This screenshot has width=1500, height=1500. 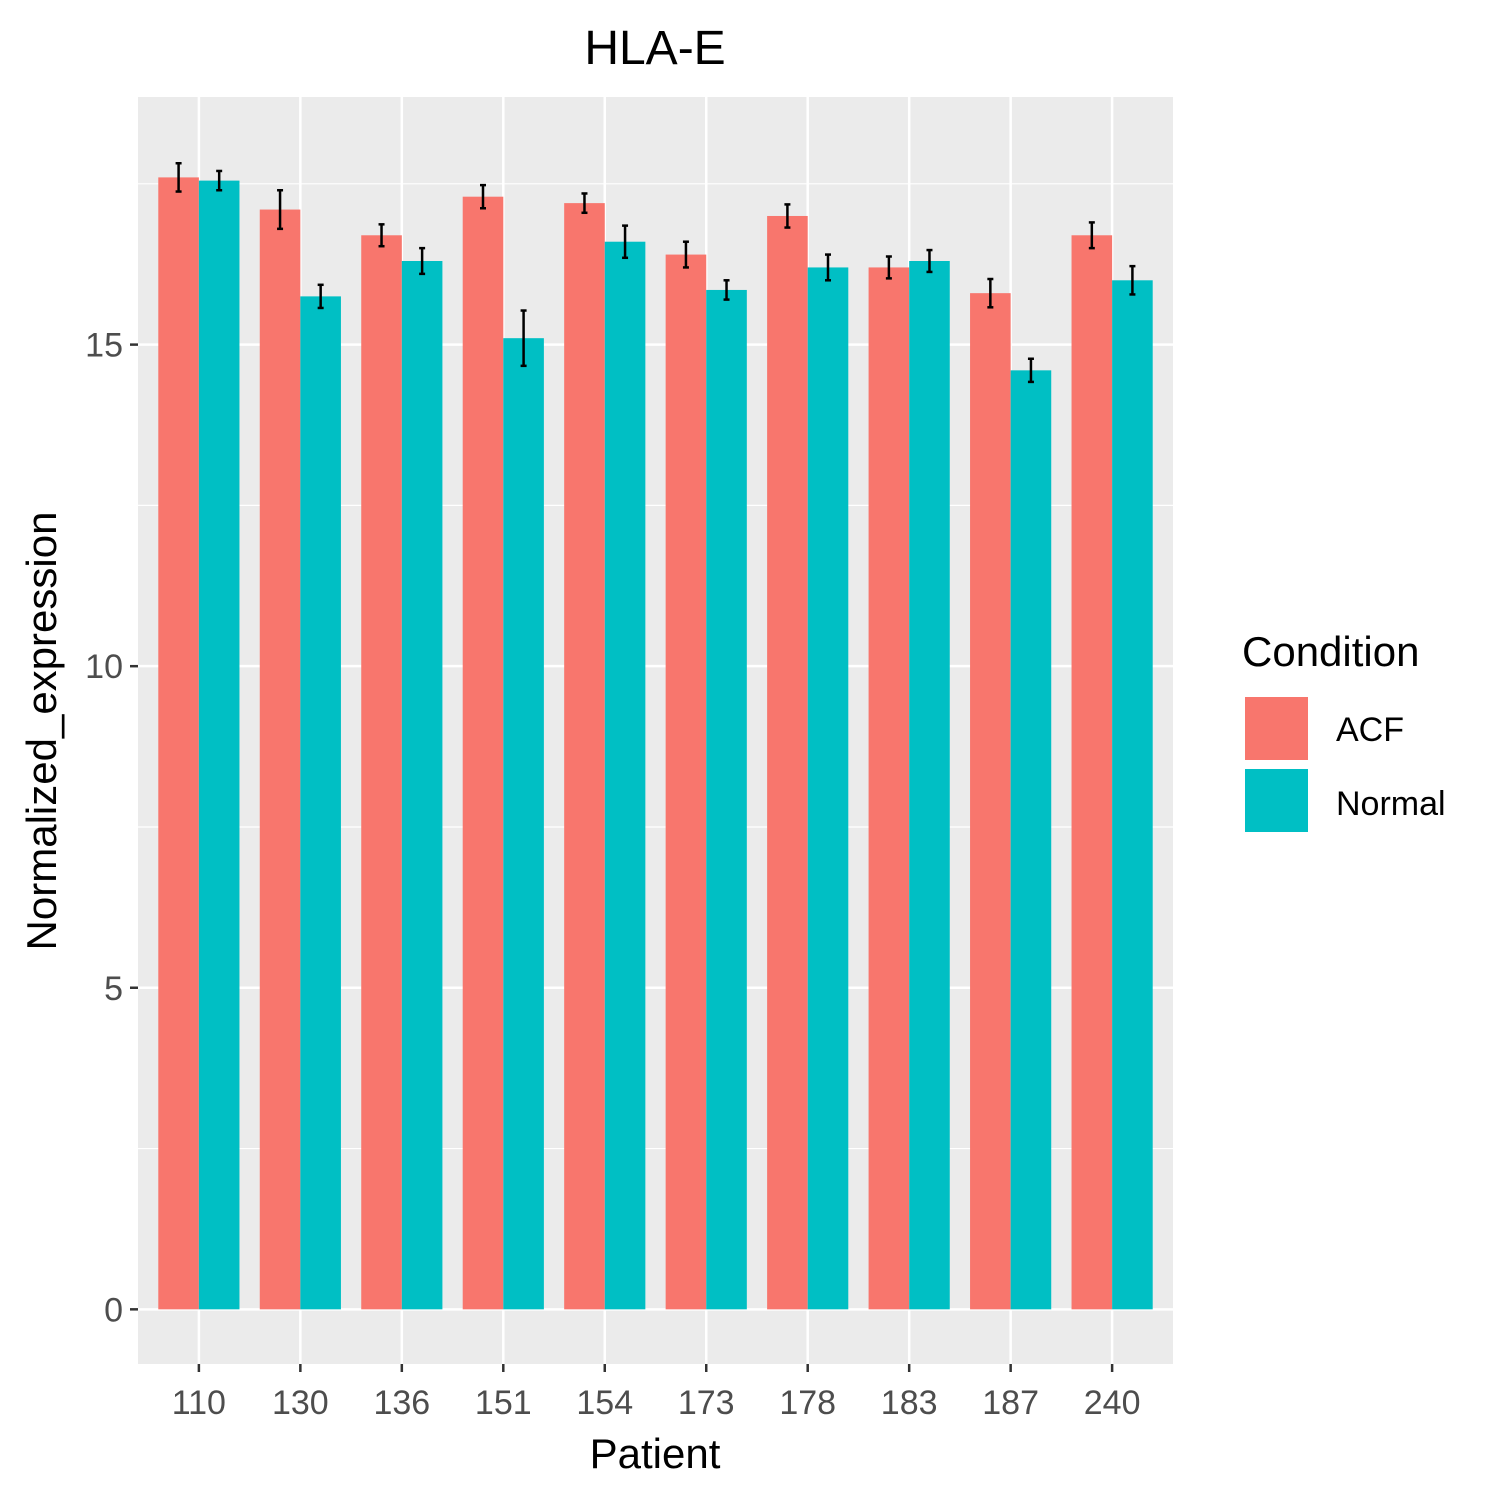 What do you see at coordinates (1010, 1403) in the screenshot?
I see `x-tick-label: 187` at bounding box center [1010, 1403].